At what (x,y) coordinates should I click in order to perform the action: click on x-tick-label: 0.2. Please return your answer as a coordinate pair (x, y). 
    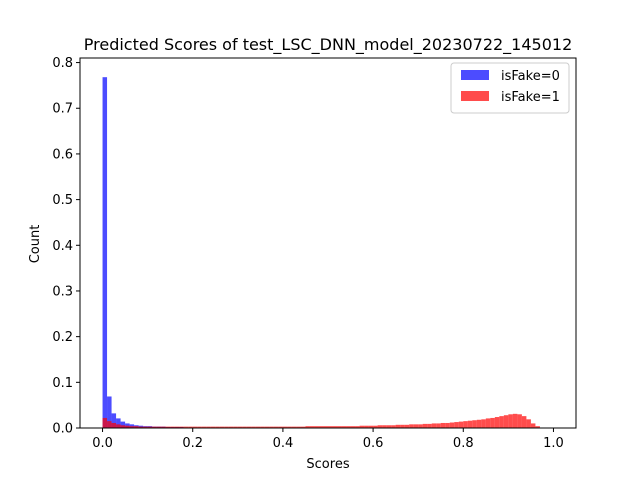
    Looking at the image, I should click on (192, 443).